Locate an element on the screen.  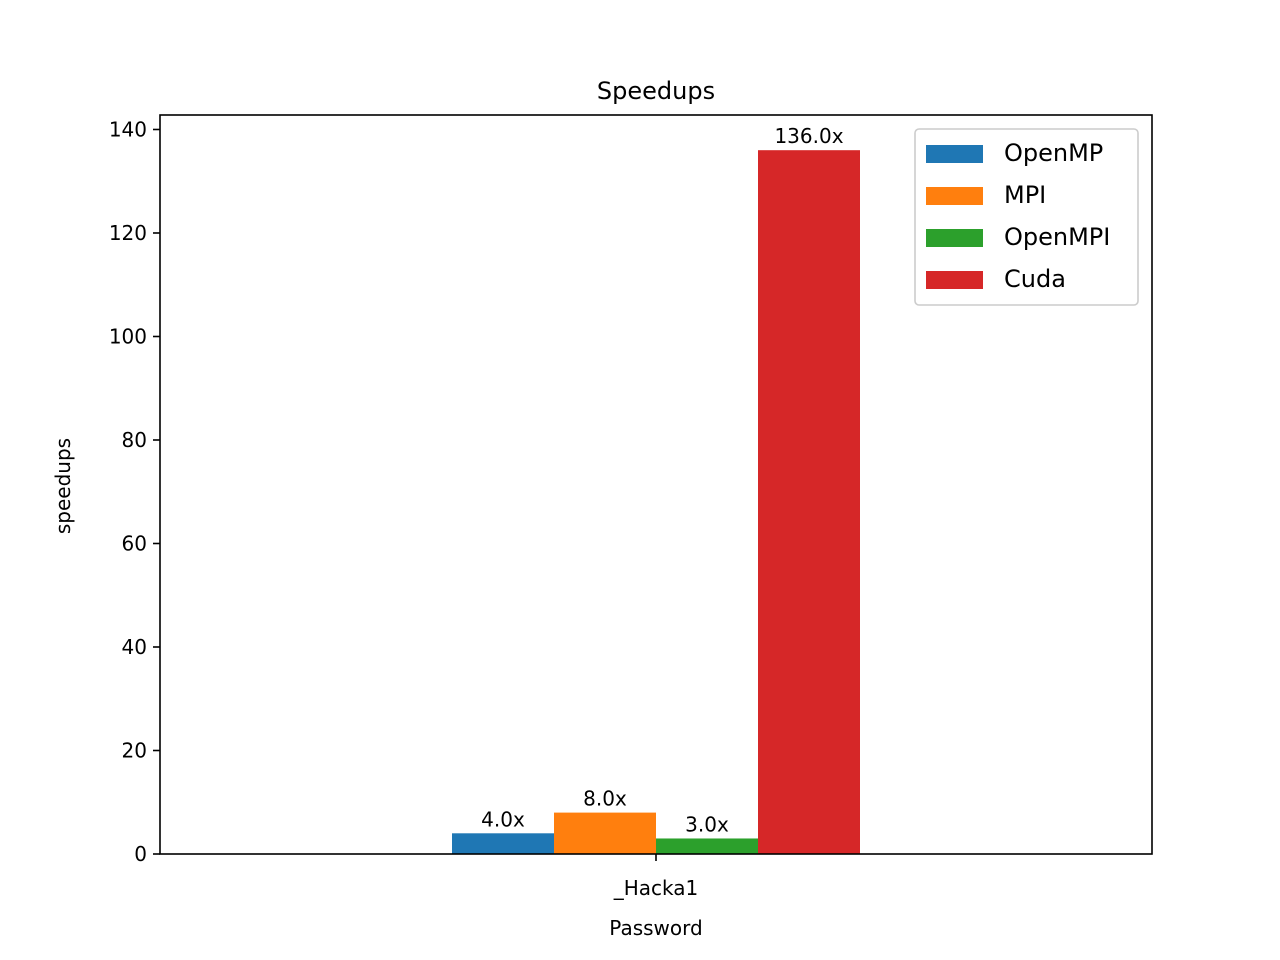
legend-swatch-mpi is located at coordinates (954, 196).